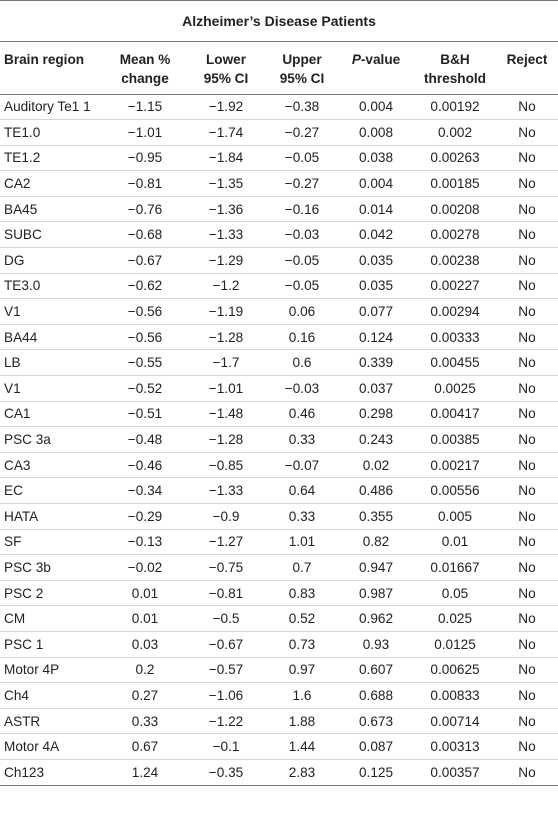 The image size is (558, 826). What do you see at coordinates (376, 721) in the screenshot?
I see `cell-p-value: 0.673` at bounding box center [376, 721].